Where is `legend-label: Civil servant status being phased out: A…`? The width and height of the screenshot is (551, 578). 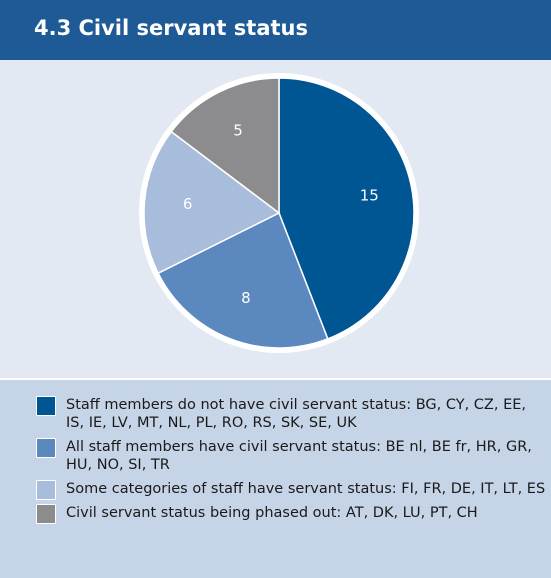
legend-label: Civil servant status being phased out: A… is located at coordinates (272, 513).